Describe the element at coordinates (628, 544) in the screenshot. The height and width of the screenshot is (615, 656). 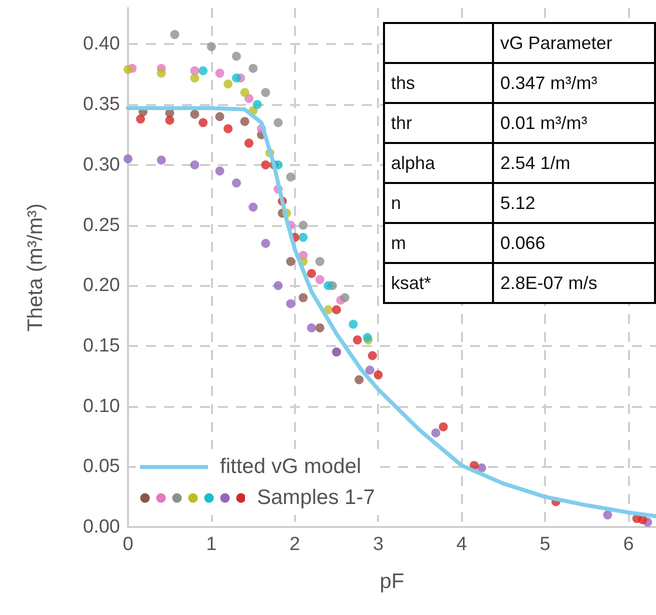
I see `x-tick-label: 6` at that location.